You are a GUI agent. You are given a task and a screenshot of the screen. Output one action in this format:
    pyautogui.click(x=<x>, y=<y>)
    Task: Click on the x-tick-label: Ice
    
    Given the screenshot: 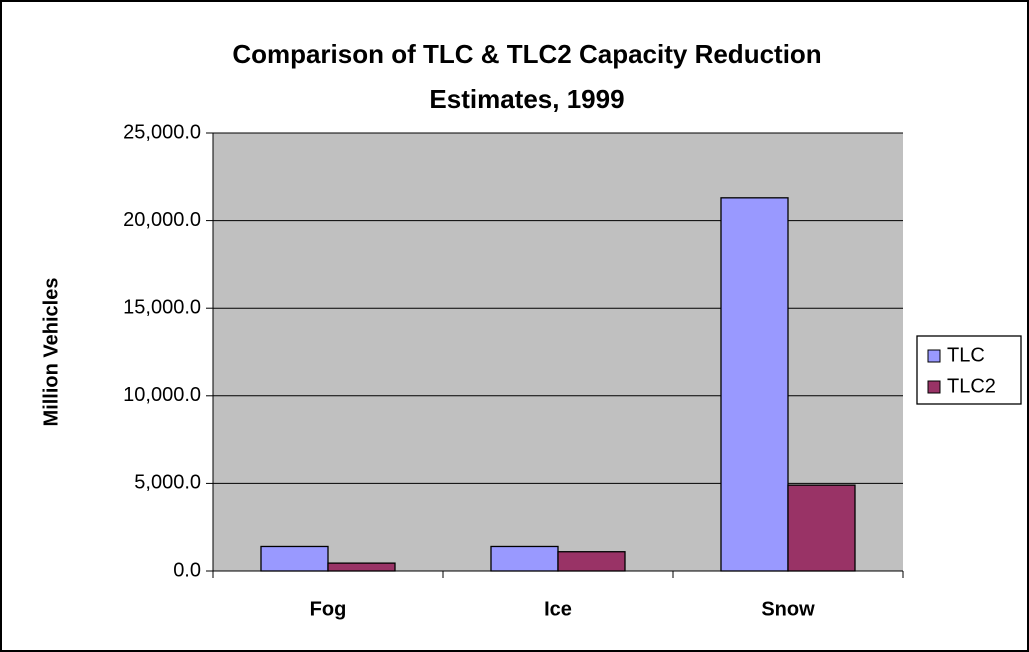 What is the action you would take?
    pyautogui.click(x=558, y=609)
    